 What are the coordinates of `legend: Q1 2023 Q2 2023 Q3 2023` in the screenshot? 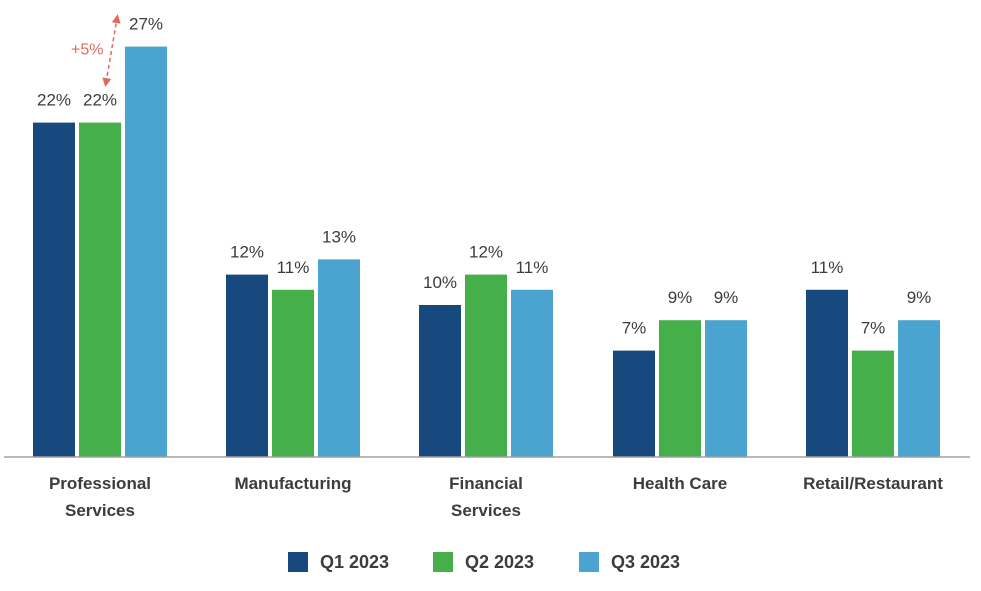 It's located at (484, 562).